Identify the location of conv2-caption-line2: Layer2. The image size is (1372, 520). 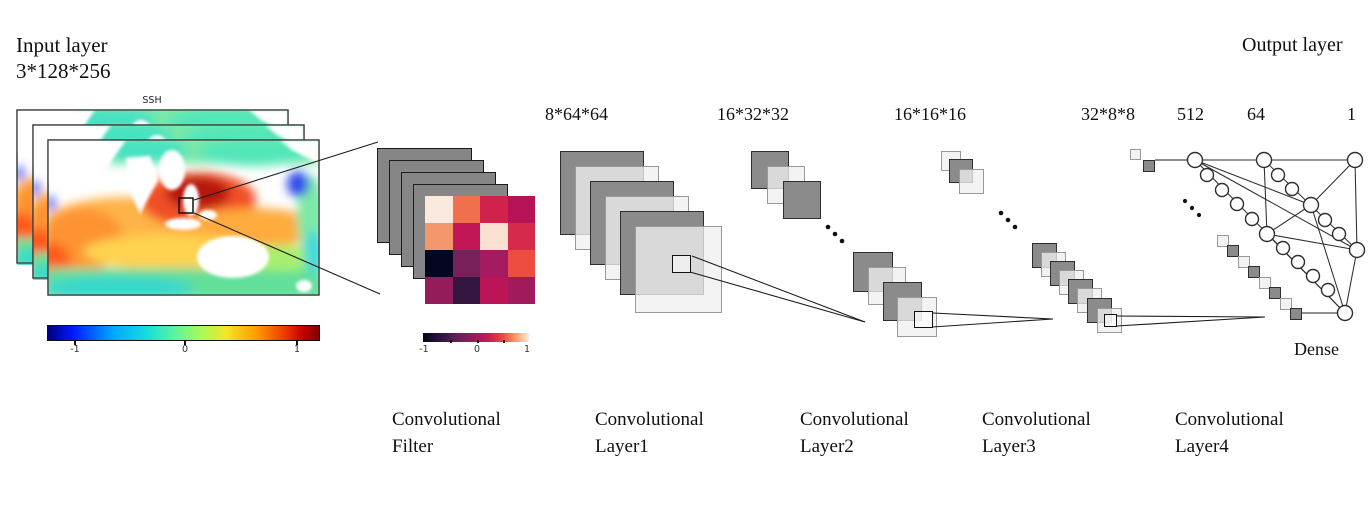
(827, 446).